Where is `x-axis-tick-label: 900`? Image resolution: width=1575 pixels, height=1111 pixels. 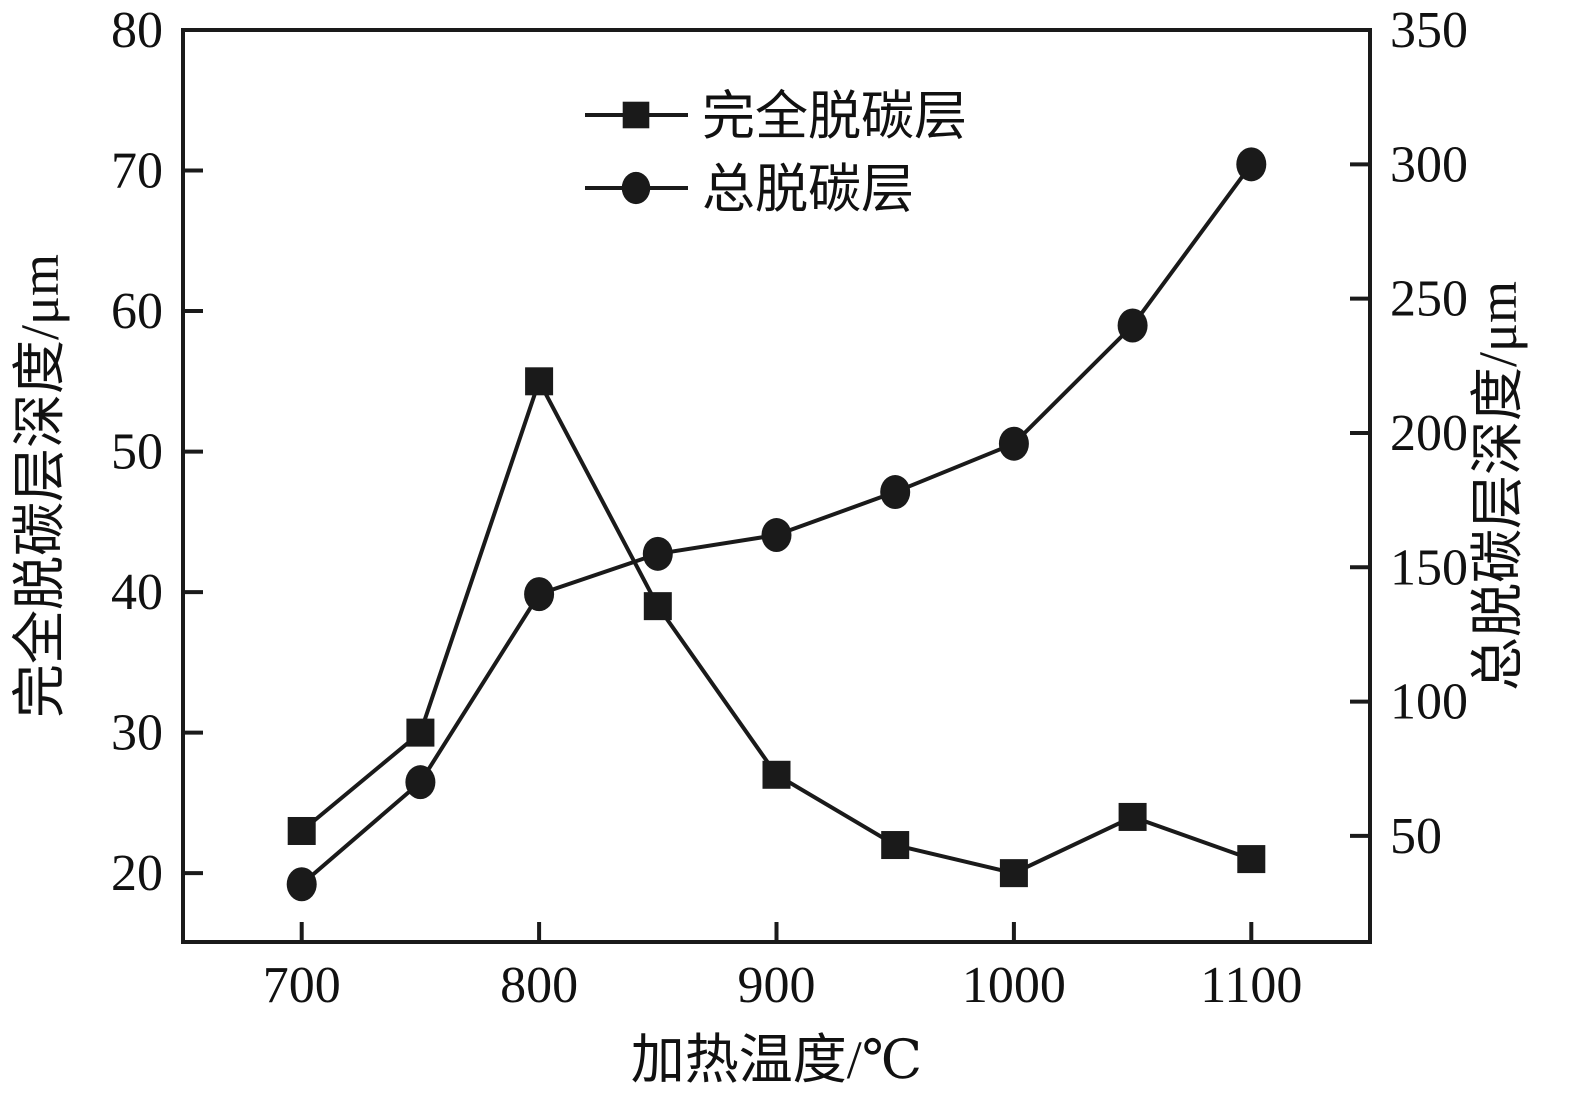 x-axis-tick-label: 900 is located at coordinates (777, 985).